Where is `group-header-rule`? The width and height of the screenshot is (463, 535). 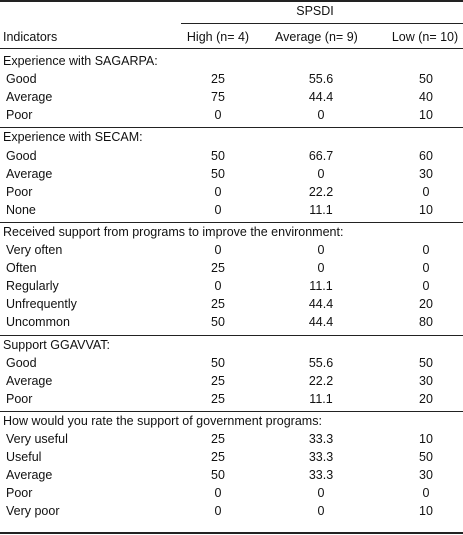
group-header-rule is located at coordinates (322, 23).